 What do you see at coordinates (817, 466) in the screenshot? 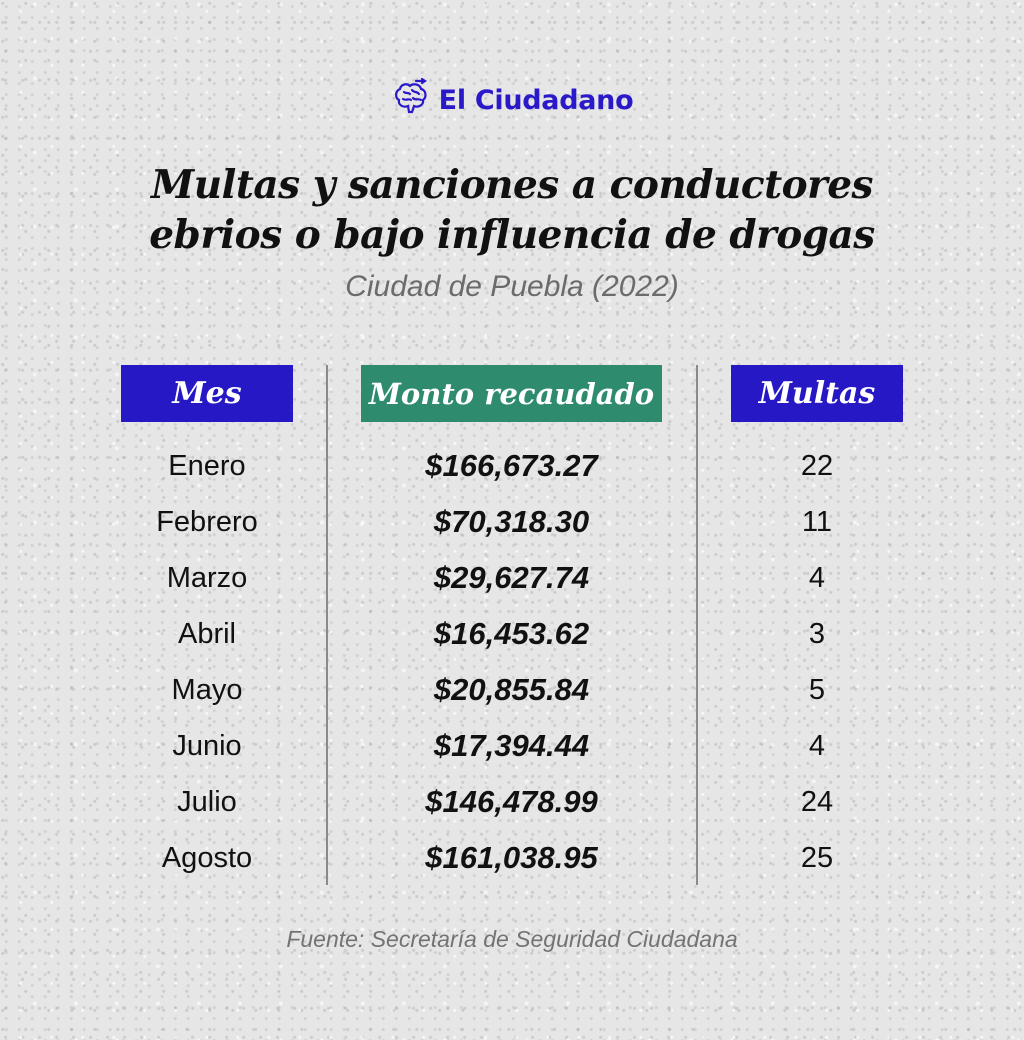
I see `cell-multas: 22` at bounding box center [817, 466].